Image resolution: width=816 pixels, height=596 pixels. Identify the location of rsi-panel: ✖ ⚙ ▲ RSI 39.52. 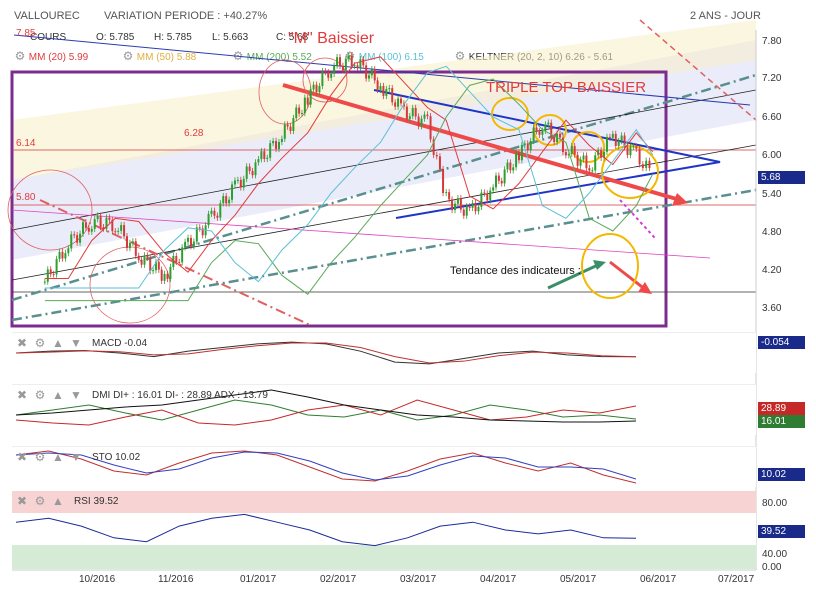
(384, 530).